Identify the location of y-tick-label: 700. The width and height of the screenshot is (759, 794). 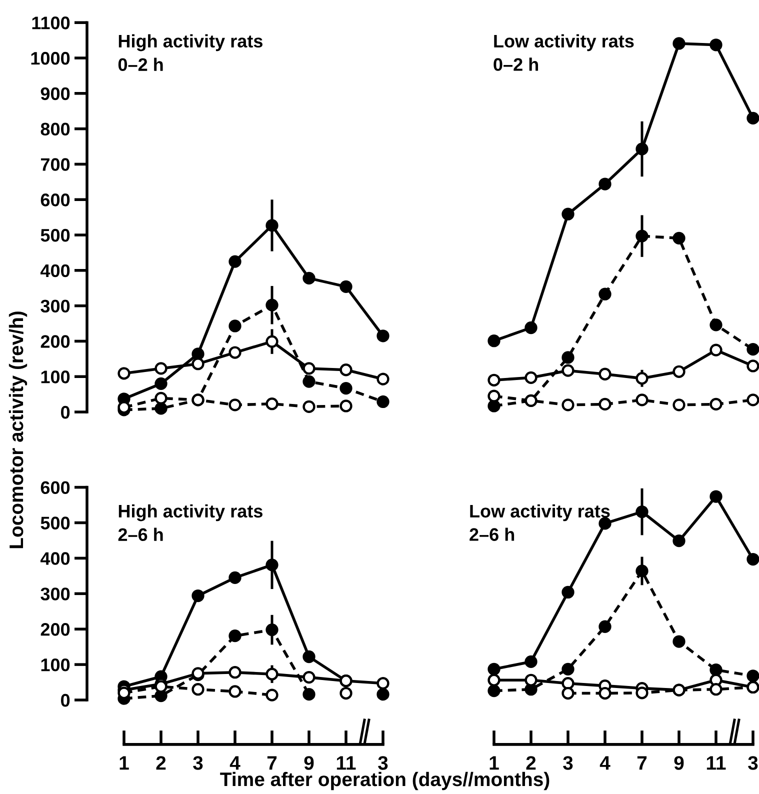
(55, 164).